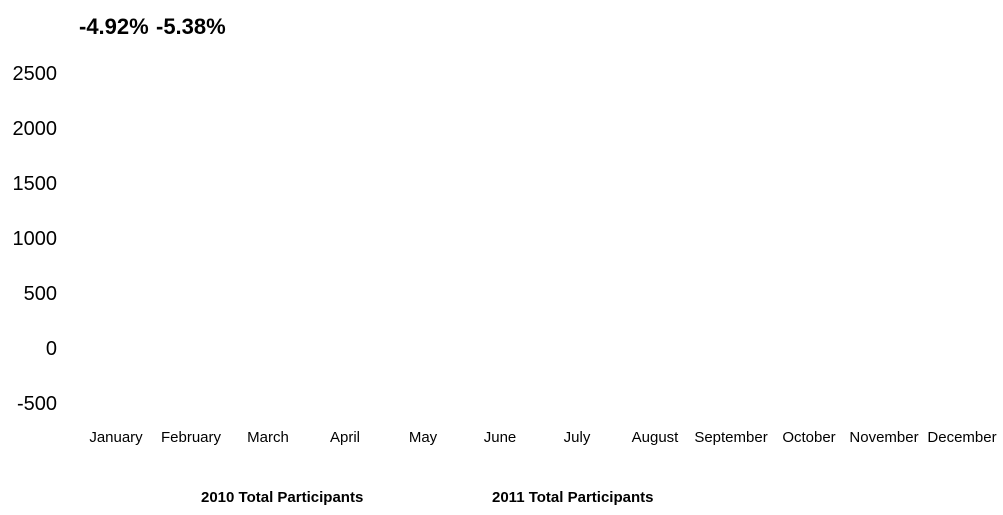  What do you see at coordinates (282, 497) in the screenshot?
I see `legend-item-2010: 2010 Total Participants` at bounding box center [282, 497].